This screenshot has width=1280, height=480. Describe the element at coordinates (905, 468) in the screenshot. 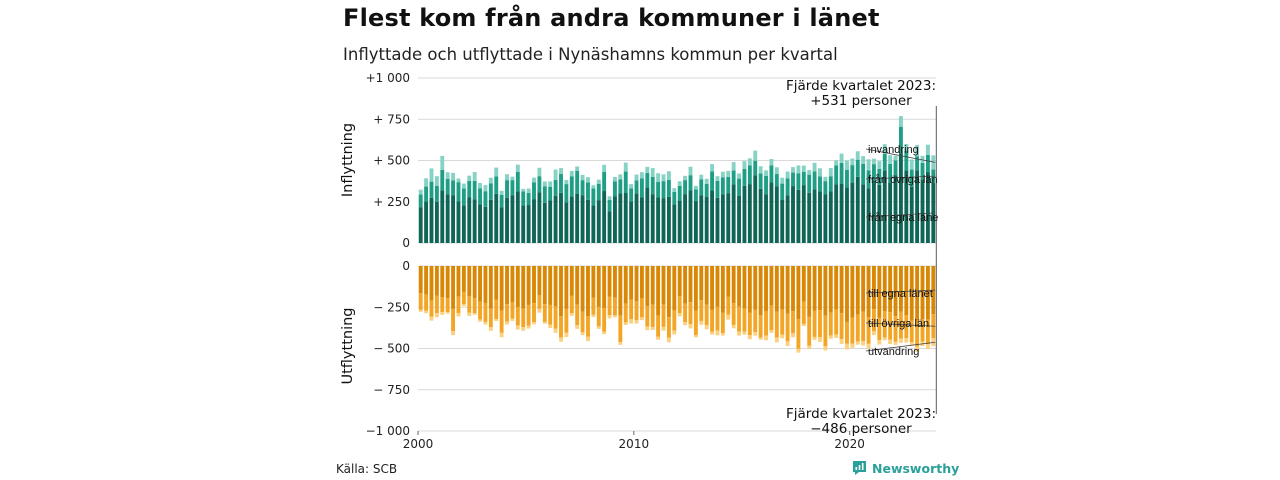

I see `brand: Newsworthy` at that location.